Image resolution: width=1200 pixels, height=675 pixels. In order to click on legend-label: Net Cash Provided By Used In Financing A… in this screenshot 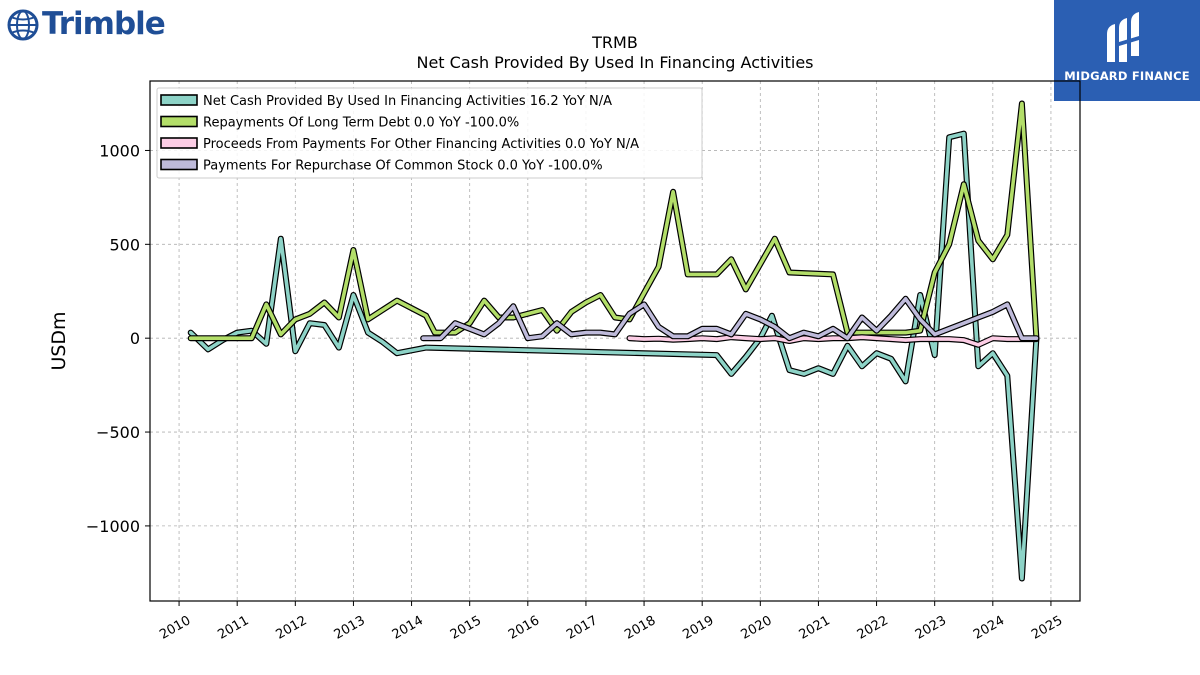, I will do `click(407, 101)`.